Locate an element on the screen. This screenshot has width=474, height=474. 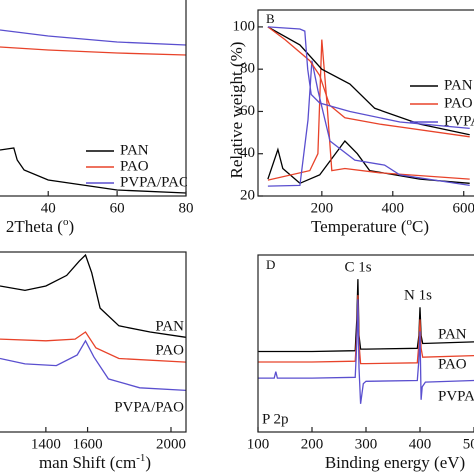
x-tick-label: 60 is located at coordinates (117, 208).